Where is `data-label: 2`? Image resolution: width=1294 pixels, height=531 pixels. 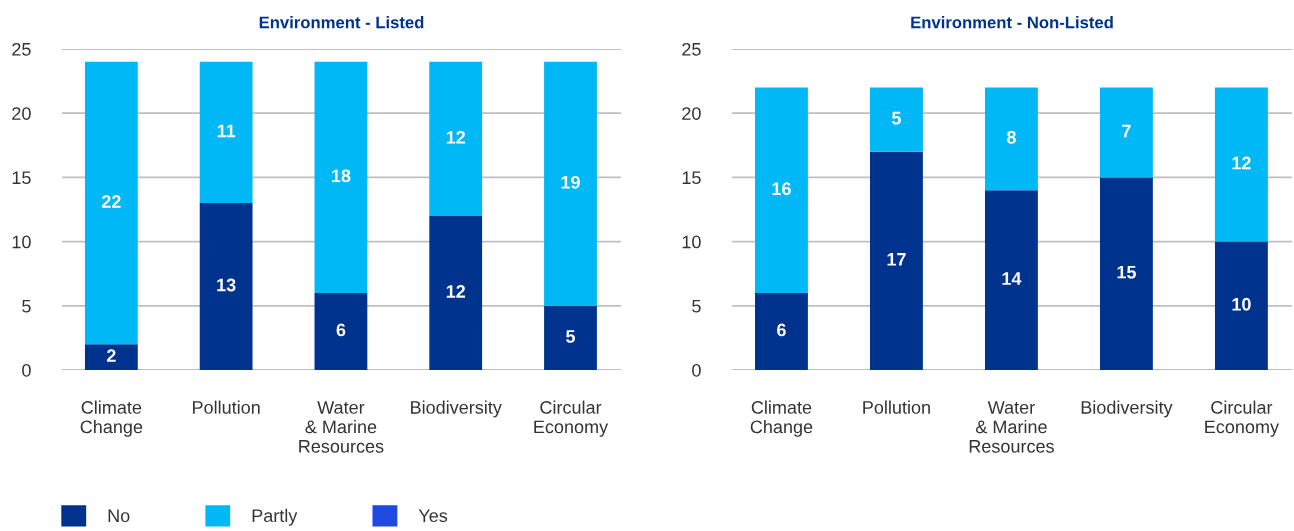 data-label: 2 is located at coordinates (111, 355).